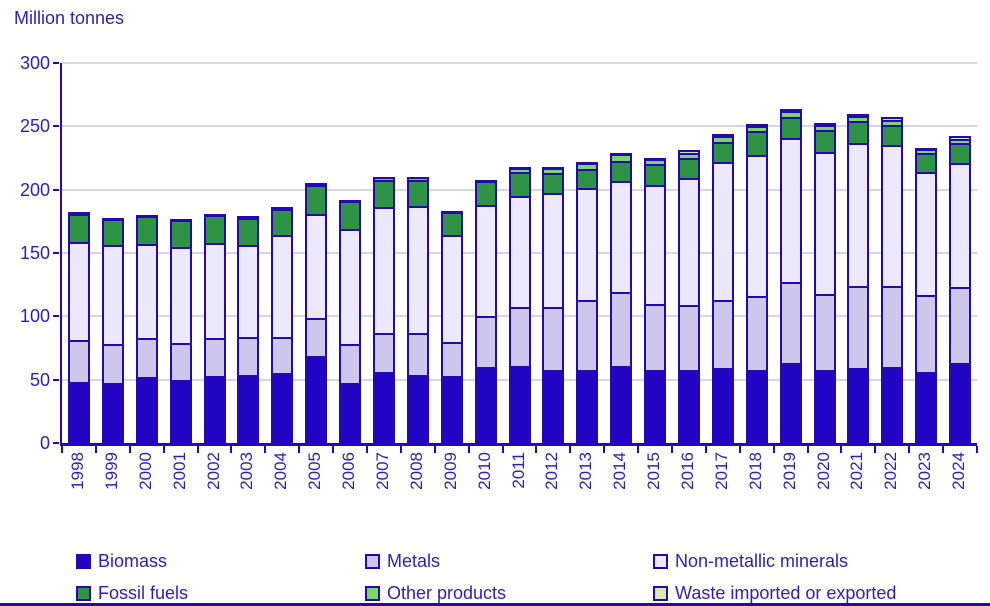 The image size is (990, 606). What do you see at coordinates (519, 336) in the screenshot?
I see `segment-metals-2011` at bounding box center [519, 336].